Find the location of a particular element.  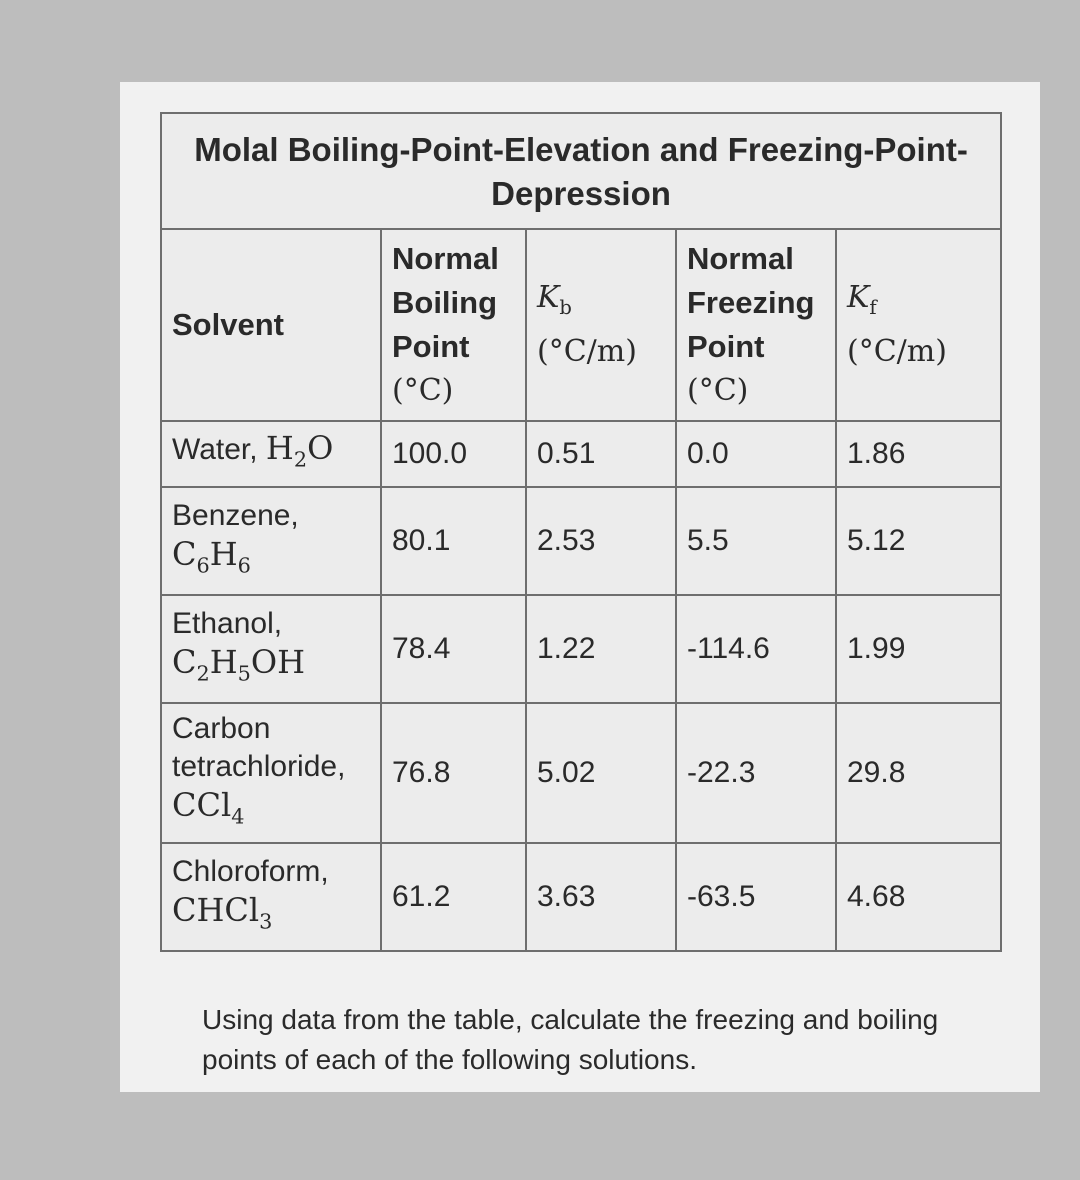

kb-cell: 5.02 is located at coordinates (601, 773).